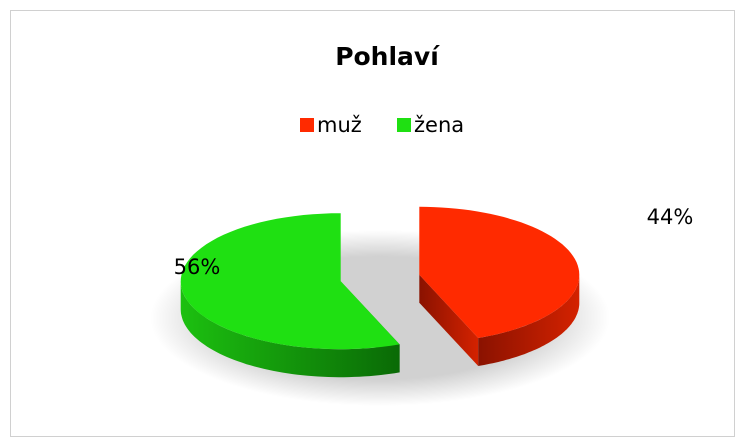 This screenshot has width=745, height=447. What do you see at coordinates (387, 56) in the screenshot?
I see `chart-title: Pohlaví` at bounding box center [387, 56].